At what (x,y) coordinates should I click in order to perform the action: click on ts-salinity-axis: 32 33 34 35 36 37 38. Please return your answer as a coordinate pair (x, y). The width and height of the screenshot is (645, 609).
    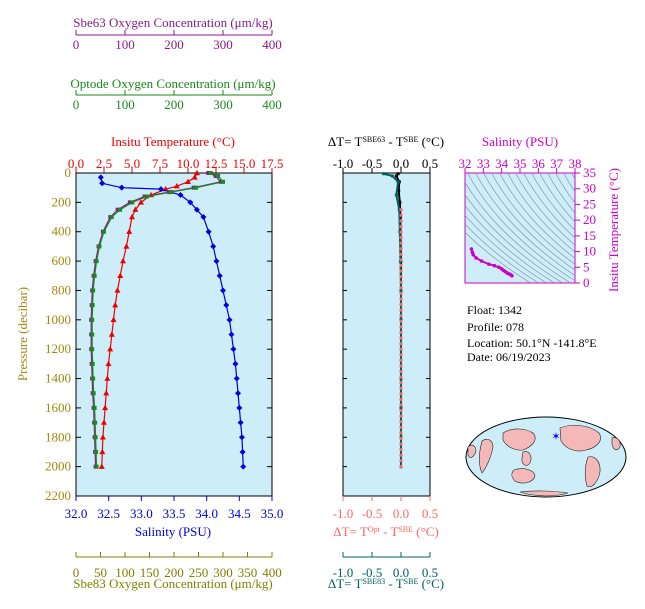
    Looking at the image, I should click on (520, 164).